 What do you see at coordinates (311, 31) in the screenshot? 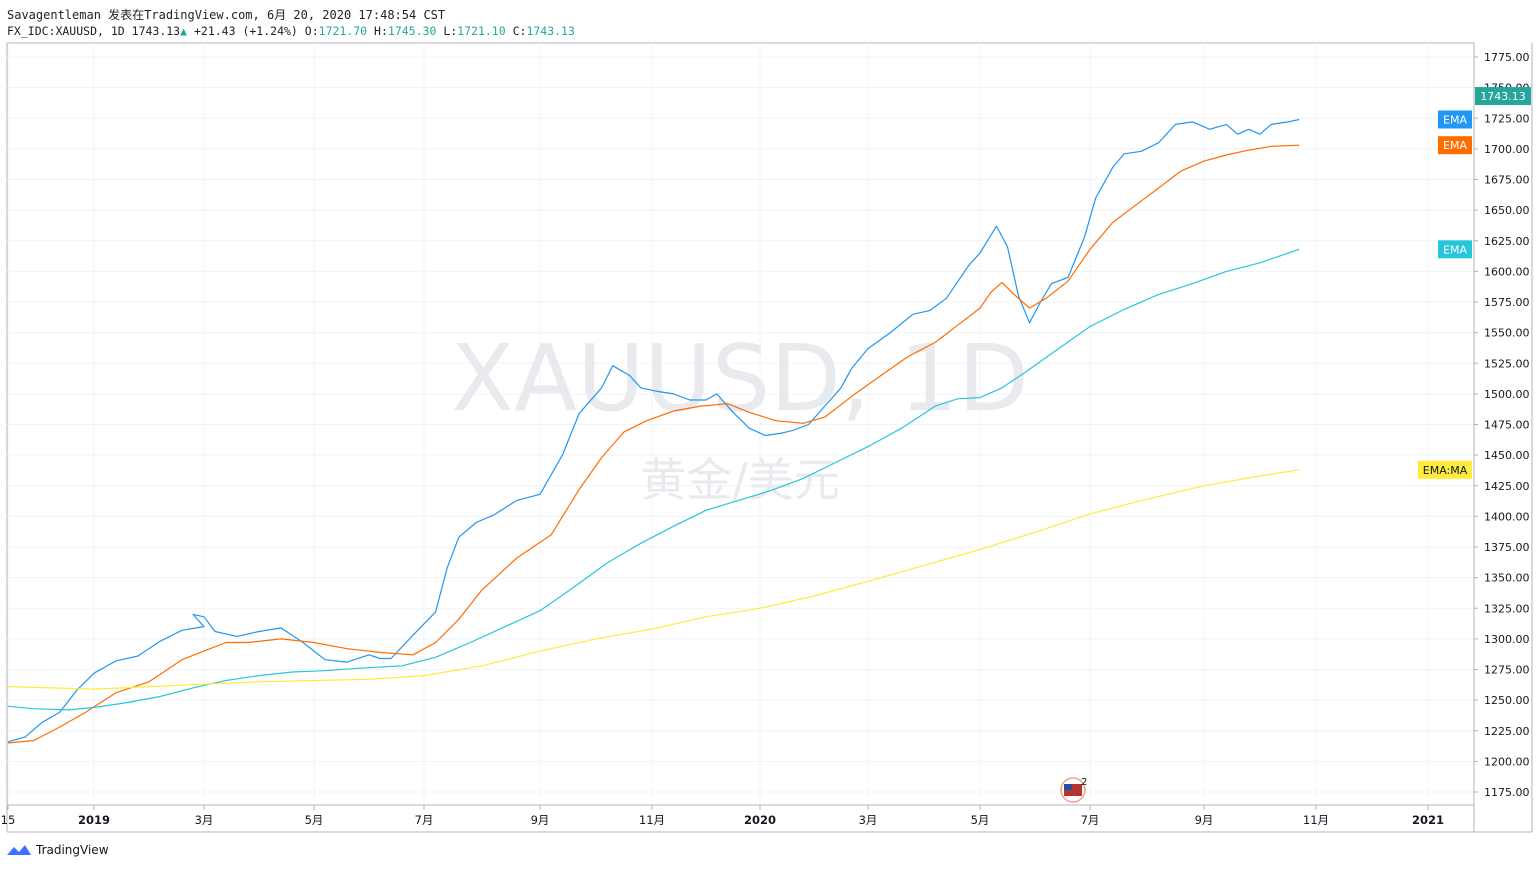
I see `open-label: O:` at bounding box center [311, 31].